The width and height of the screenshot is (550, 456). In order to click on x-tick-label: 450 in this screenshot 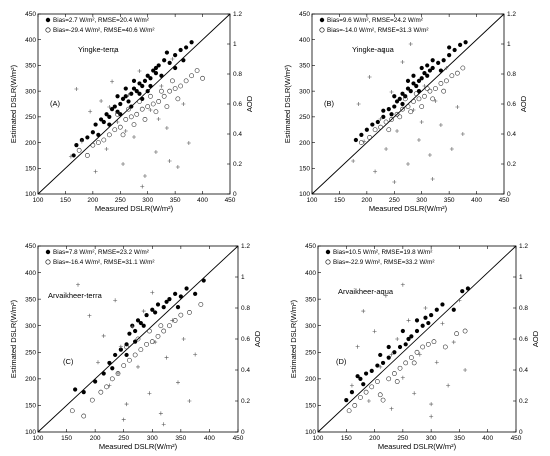, I will do `click(238, 438)`.